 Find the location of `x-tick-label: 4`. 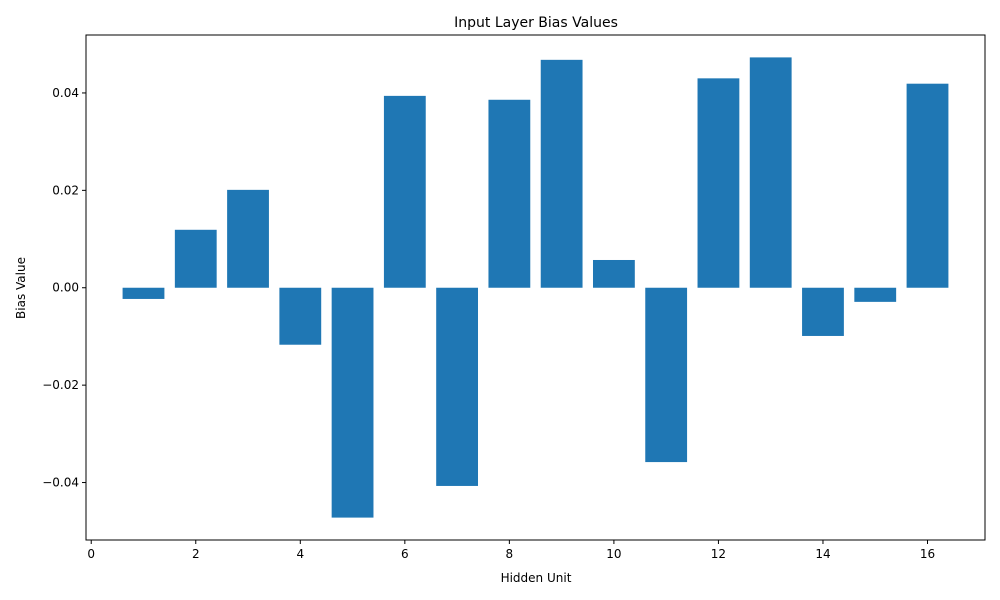

x-tick-label: 4 is located at coordinates (300, 554).